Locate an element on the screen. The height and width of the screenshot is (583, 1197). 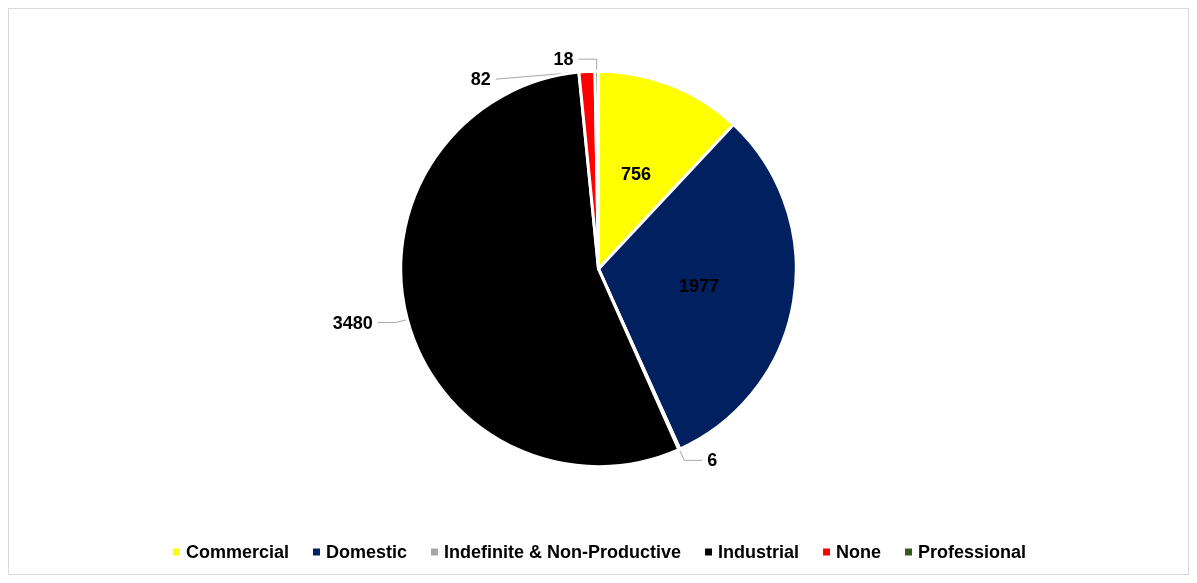
legend-label: None is located at coordinates (859, 552).